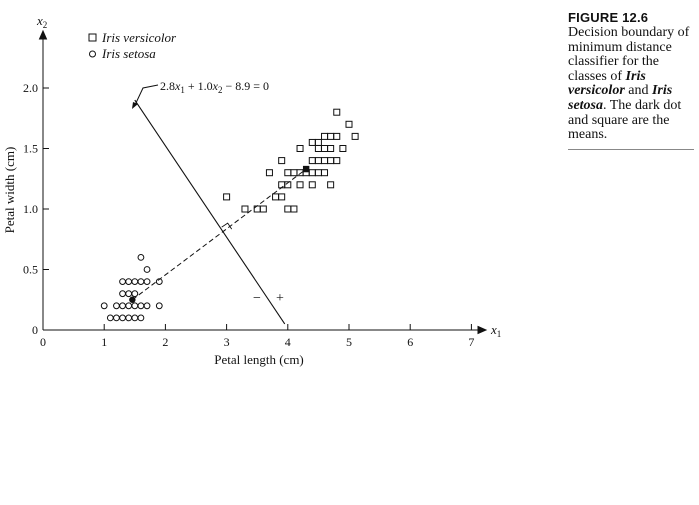 The height and width of the screenshot is (505, 699). I want to click on x-tick-label: 7, so click(471, 342).